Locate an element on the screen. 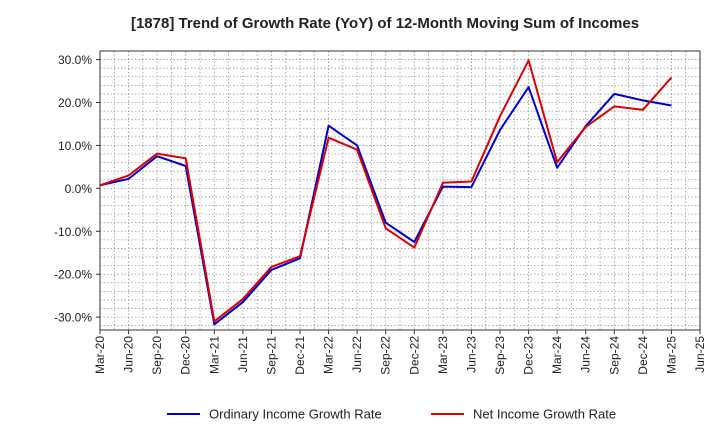 The height and width of the screenshot is (440, 720). x-tick-label: Dec-22 is located at coordinates (414, 355).